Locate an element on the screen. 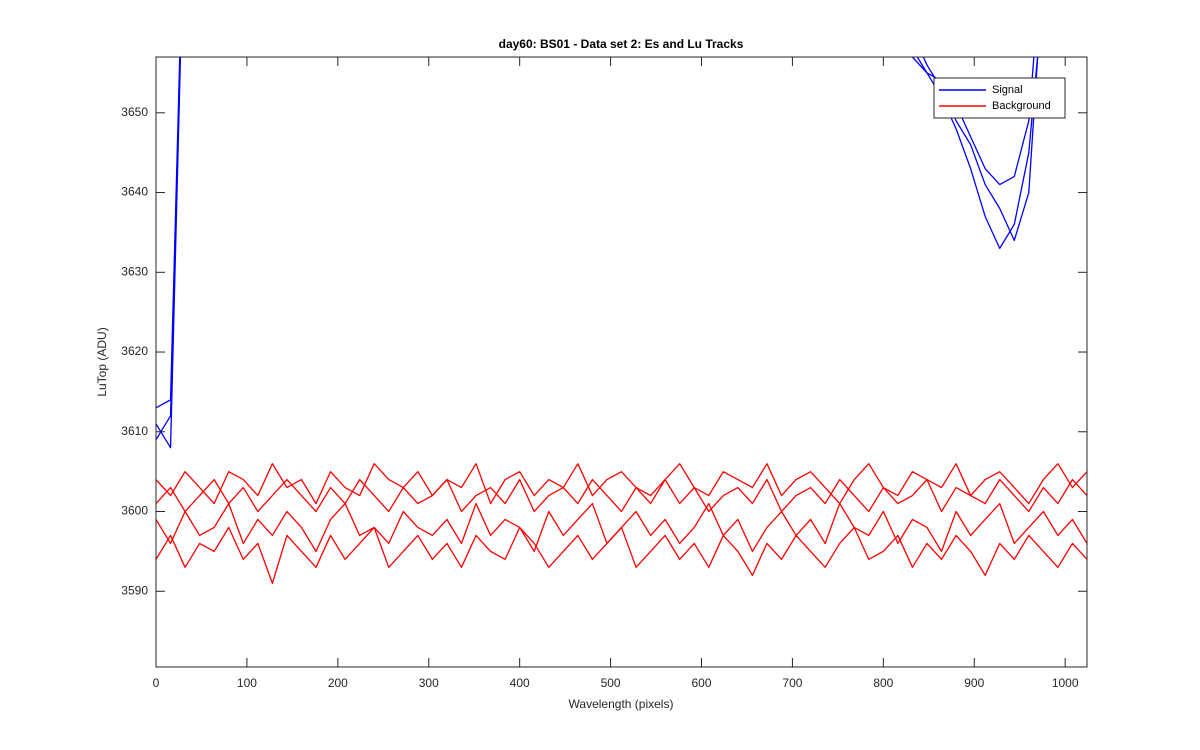 The width and height of the screenshot is (1200, 750). legend-label: Signal is located at coordinates (1007, 90).